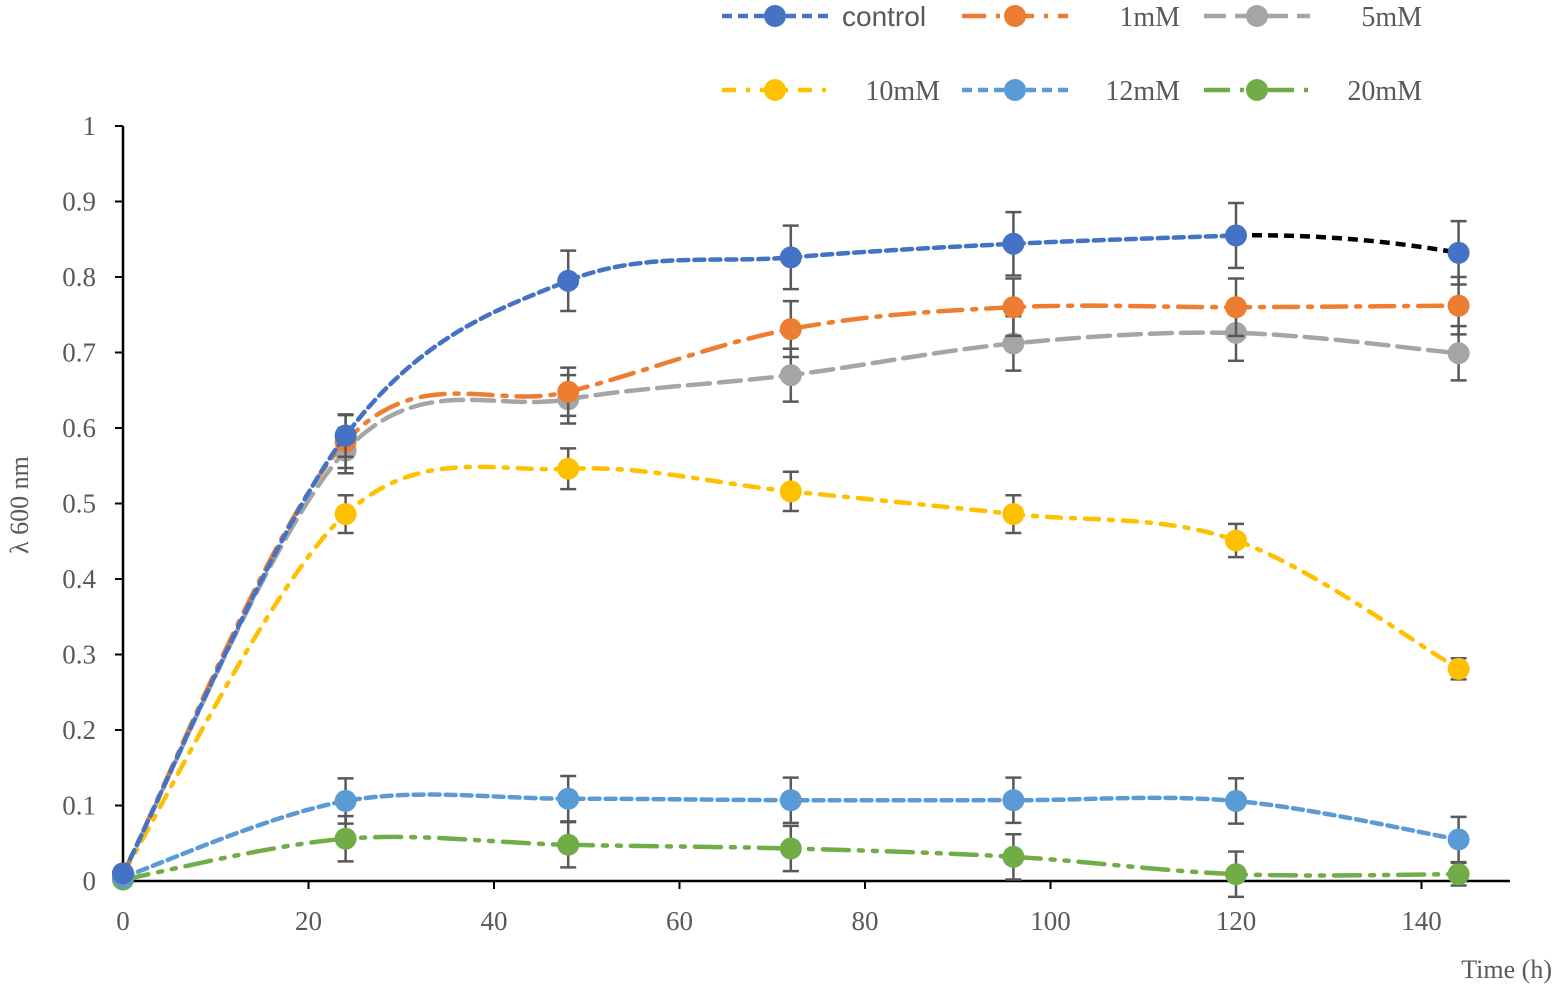  What do you see at coordinates (1313, 17) in the screenshot?
I see `legend-item-5mM: 5mM` at bounding box center [1313, 17].